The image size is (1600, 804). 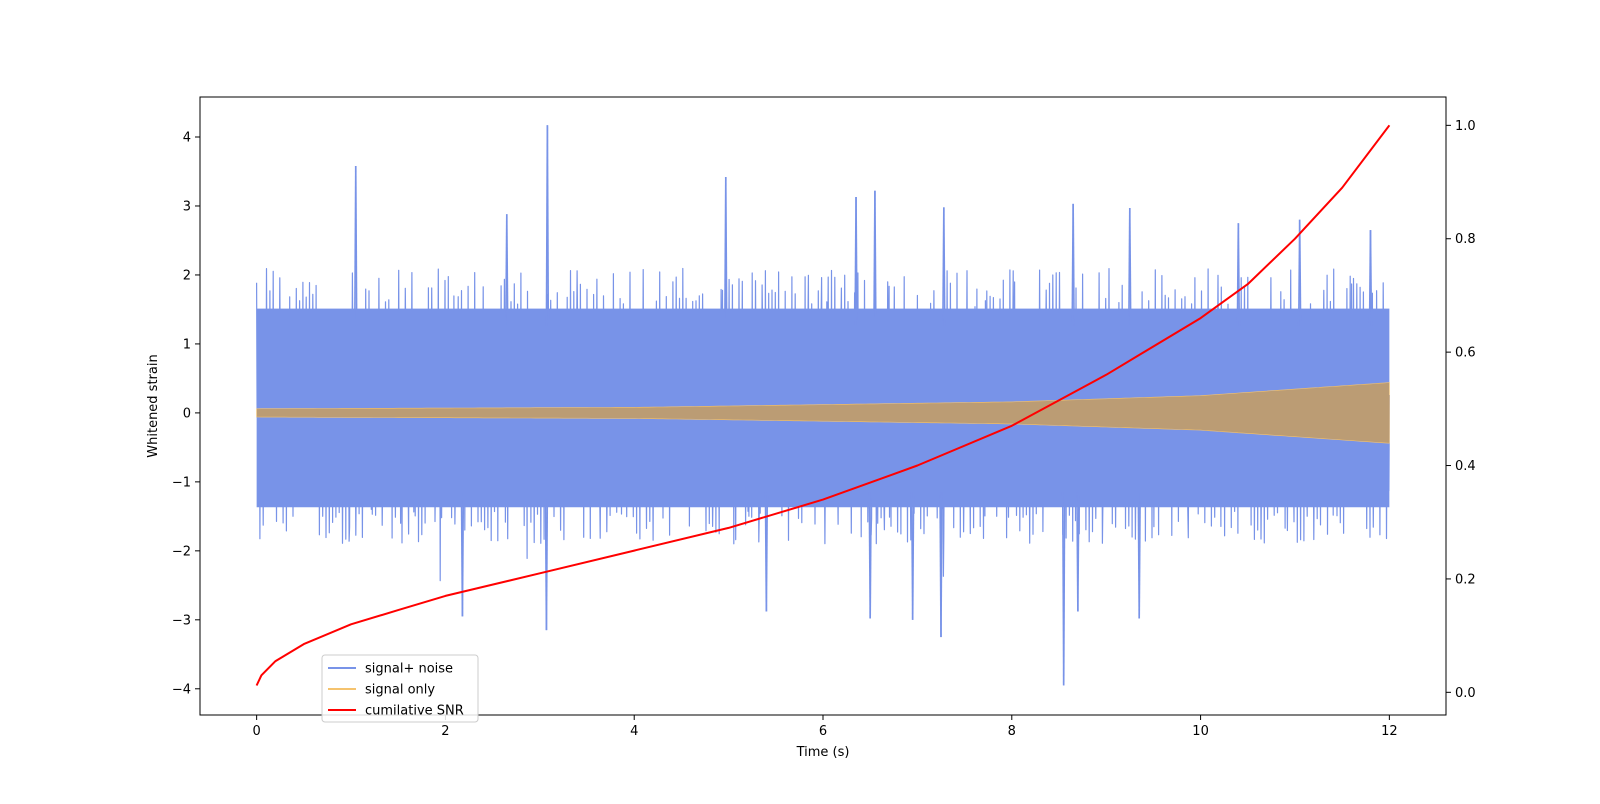 What do you see at coordinates (187, 138) in the screenshot?
I see `y-tick-label: 4` at bounding box center [187, 138].